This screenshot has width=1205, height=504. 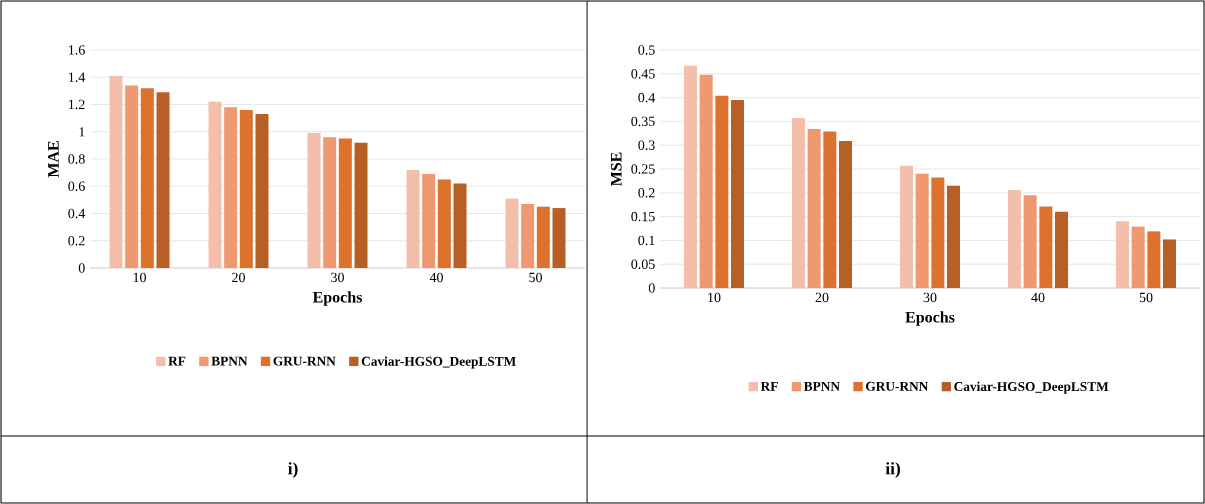 What do you see at coordinates (293, 470) in the screenshot?
I see `text: i)` at bounding box center [293, 470].